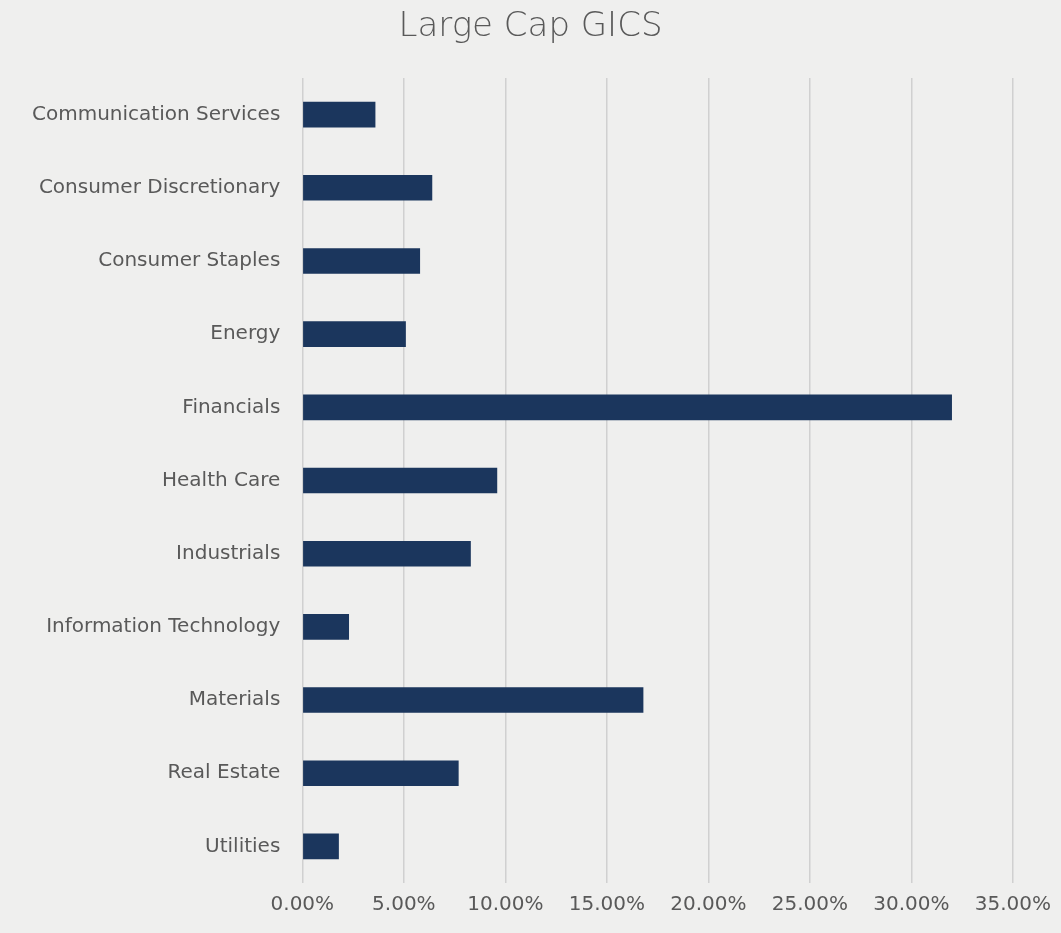 Image resolution: width=1061 pixels, height=933 pixels. What do you see at coordinates (163, 625) in the screenshot?
I see `y-tick-label: Information Technology` at bounding box center [163, 625].